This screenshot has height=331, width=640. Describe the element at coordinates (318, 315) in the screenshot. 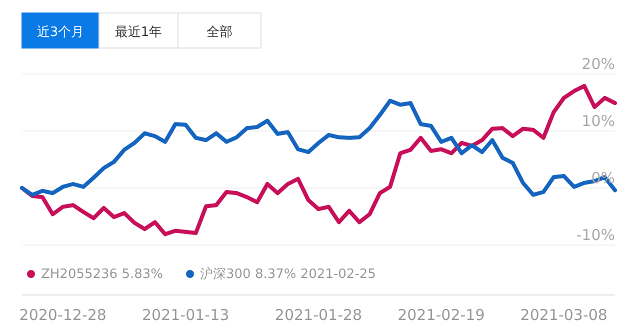

I see `x-tick-label: 2021-01-28` at that location.